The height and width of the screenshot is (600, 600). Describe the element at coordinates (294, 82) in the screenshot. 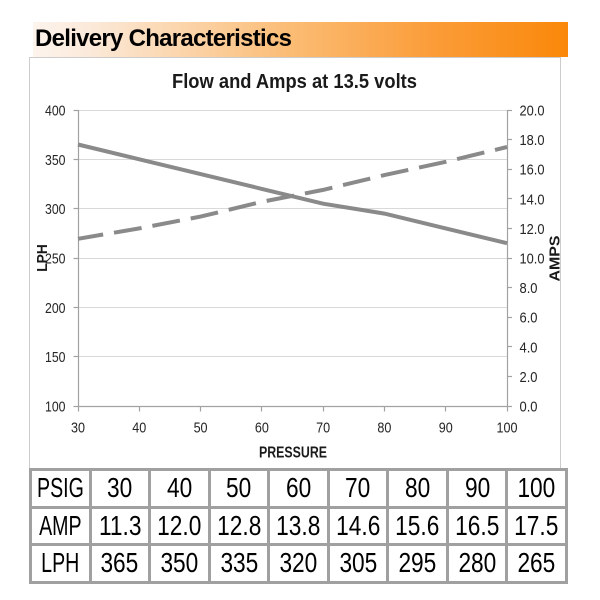

I see `svg-text: Flow and Amps at 13.5 volts` at that location.